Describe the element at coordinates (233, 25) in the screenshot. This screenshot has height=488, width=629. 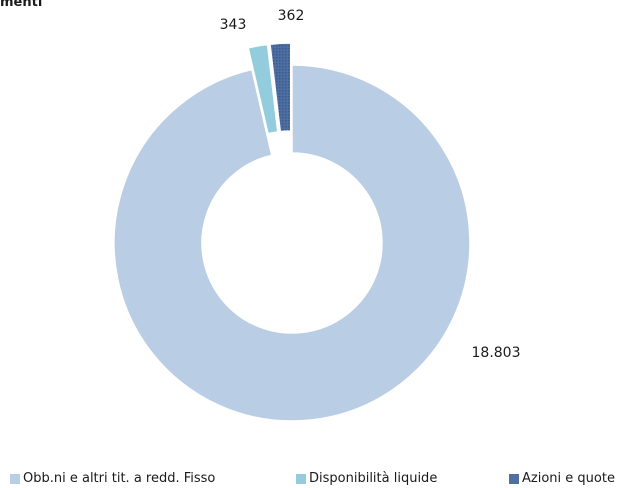
I see `data-label-cash: 343` at that location.